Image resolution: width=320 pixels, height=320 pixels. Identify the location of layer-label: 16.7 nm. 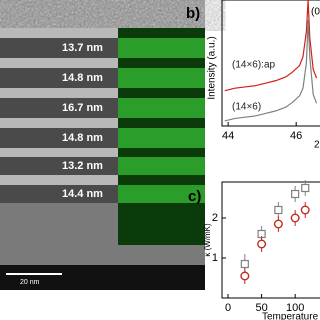
(82, 108).